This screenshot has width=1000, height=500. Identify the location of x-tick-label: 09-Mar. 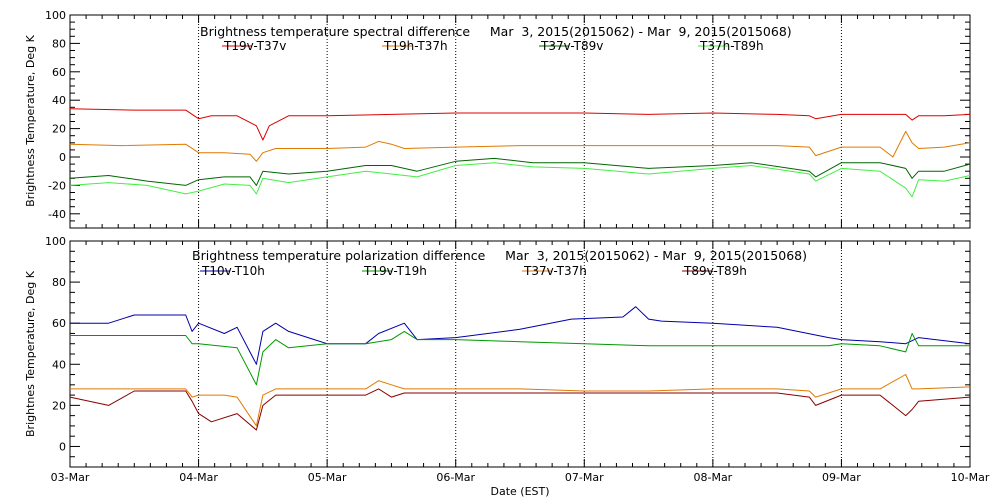
(841, 477).